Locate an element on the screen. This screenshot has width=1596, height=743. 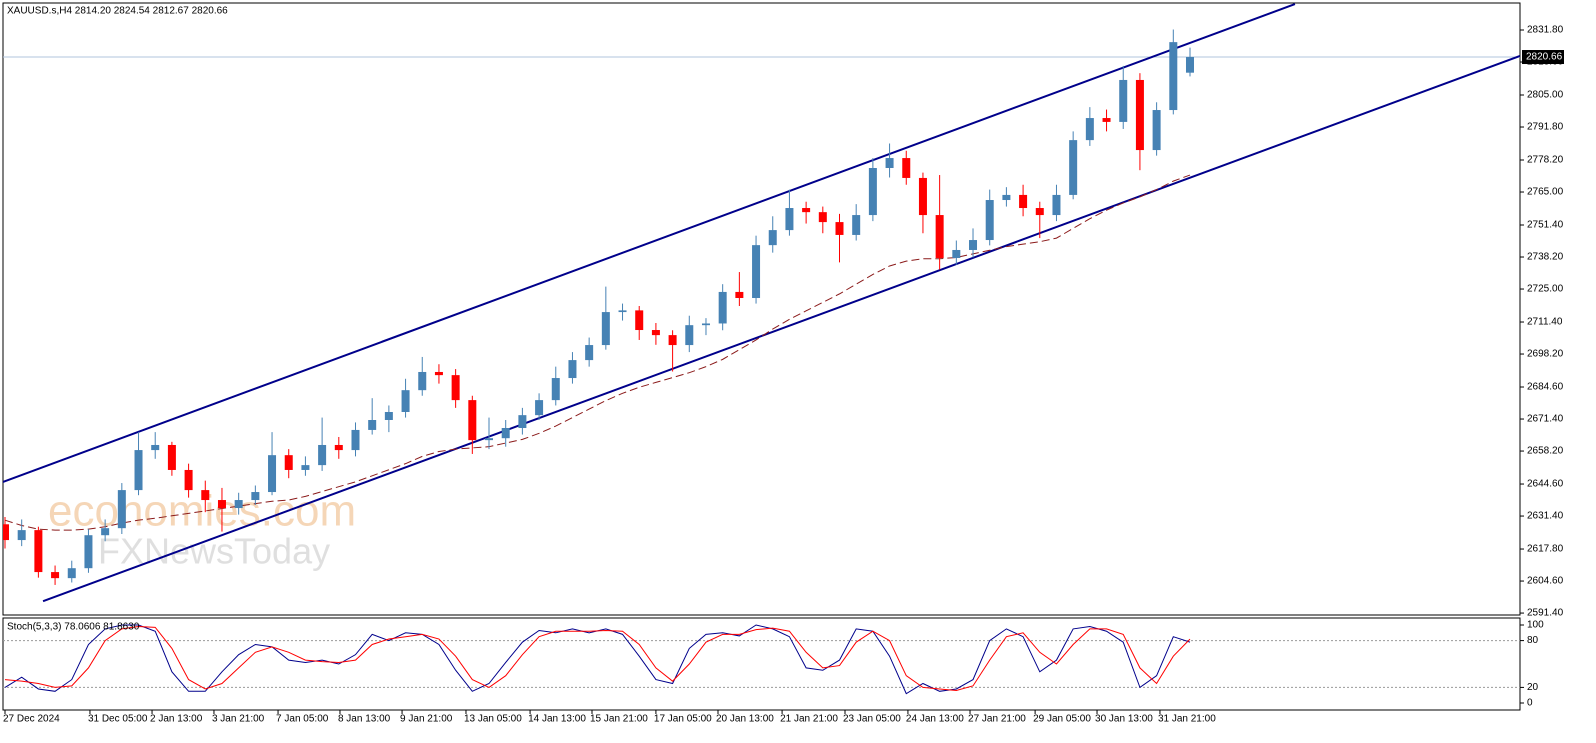
x-tick-label: 27 Dec 2024 is located at coordinates (31, 719).